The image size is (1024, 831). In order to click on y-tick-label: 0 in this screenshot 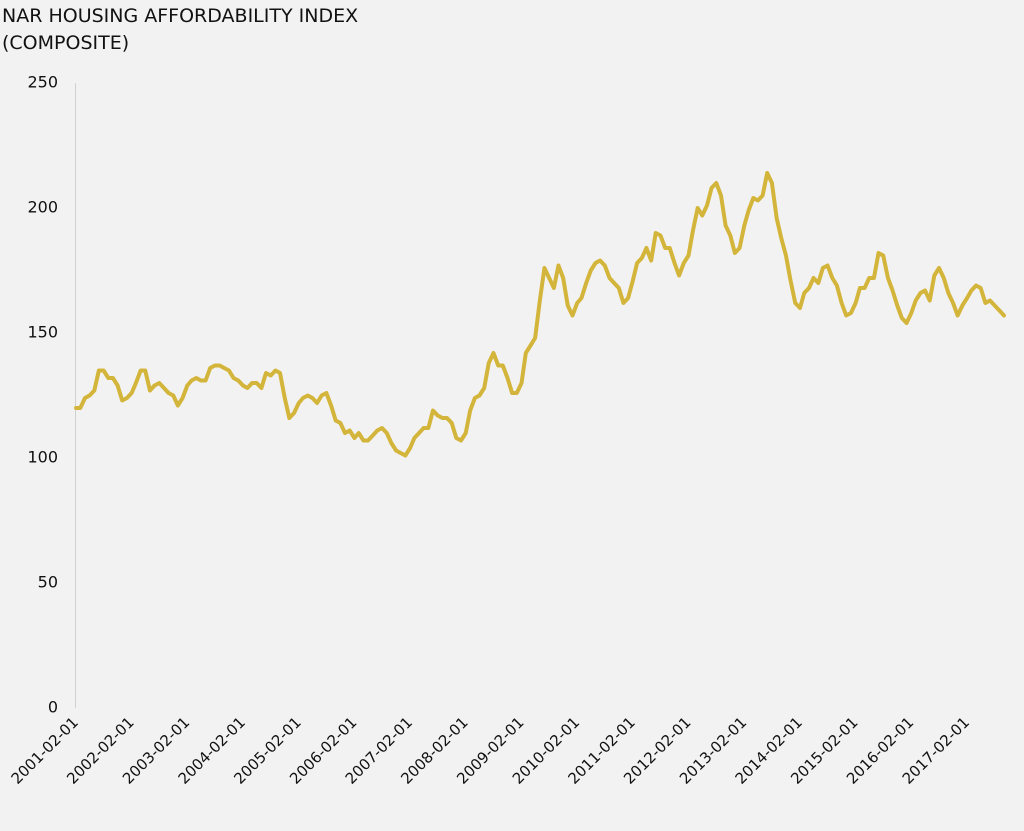, I will do `click(53, 707)`.